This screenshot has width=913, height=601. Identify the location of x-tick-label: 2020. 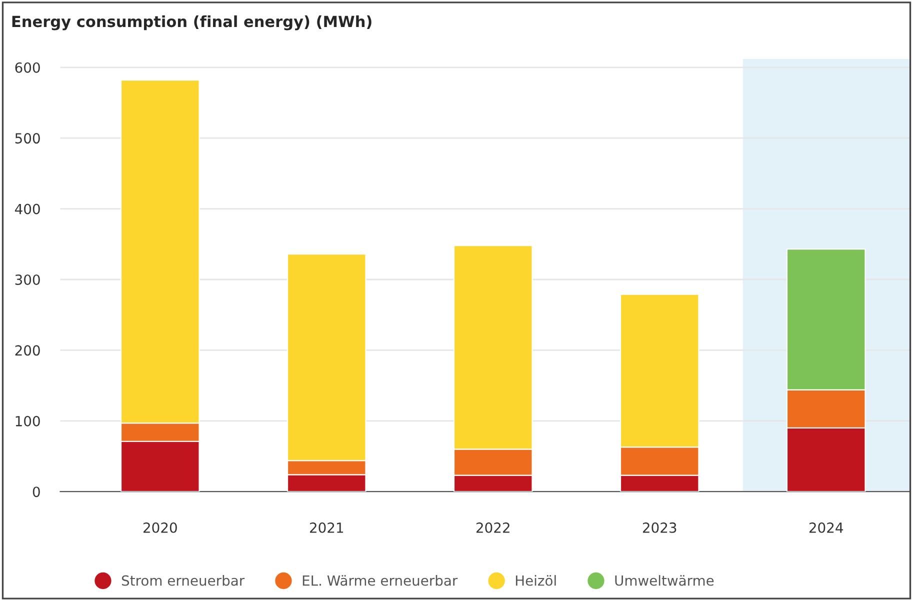
(160, 527).